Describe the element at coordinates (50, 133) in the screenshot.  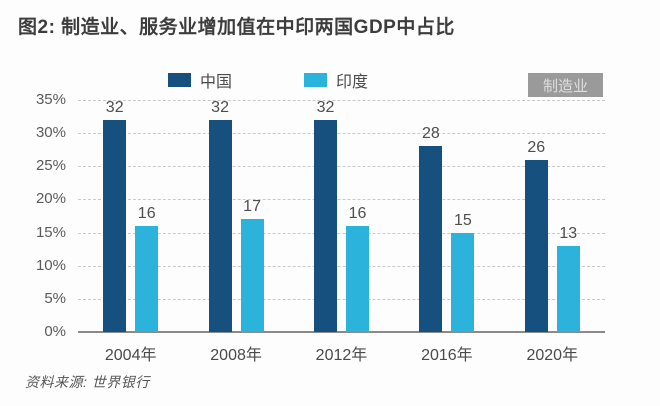
I see `y-tick-label-30: 30%` at that location.